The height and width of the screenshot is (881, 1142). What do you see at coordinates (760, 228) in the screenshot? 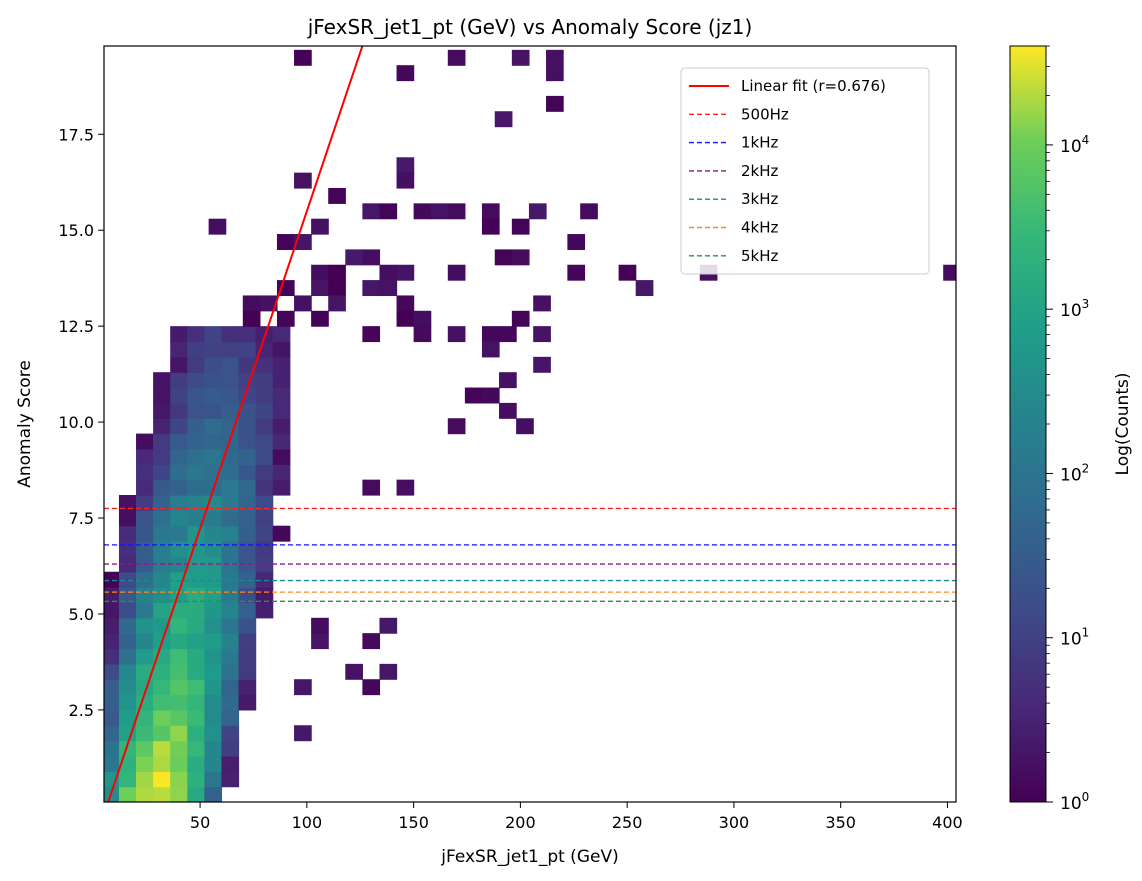
I see `legend-label: 4kHz` at bounding box center [760, 228].